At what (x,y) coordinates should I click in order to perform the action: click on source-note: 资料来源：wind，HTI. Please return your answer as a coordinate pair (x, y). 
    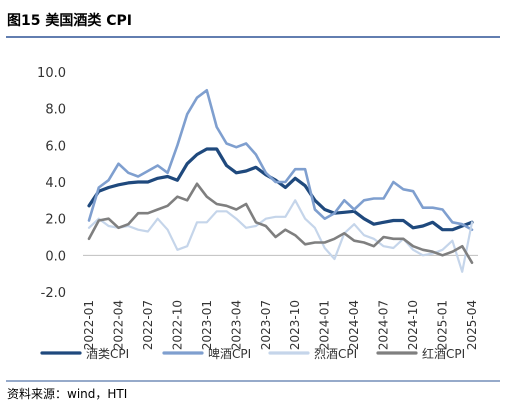
    Looking at the image, I should click on (67, 394).